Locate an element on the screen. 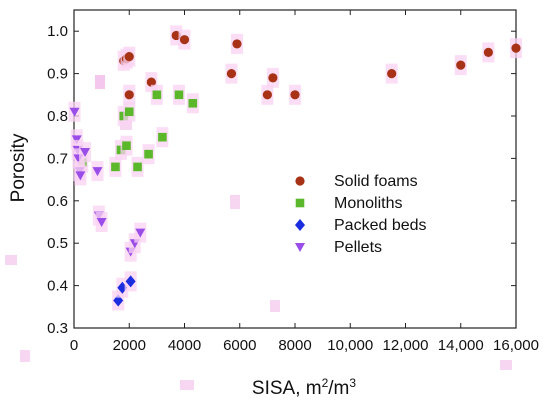  x-tick-label: 0 is located at coordinates (74, 345).